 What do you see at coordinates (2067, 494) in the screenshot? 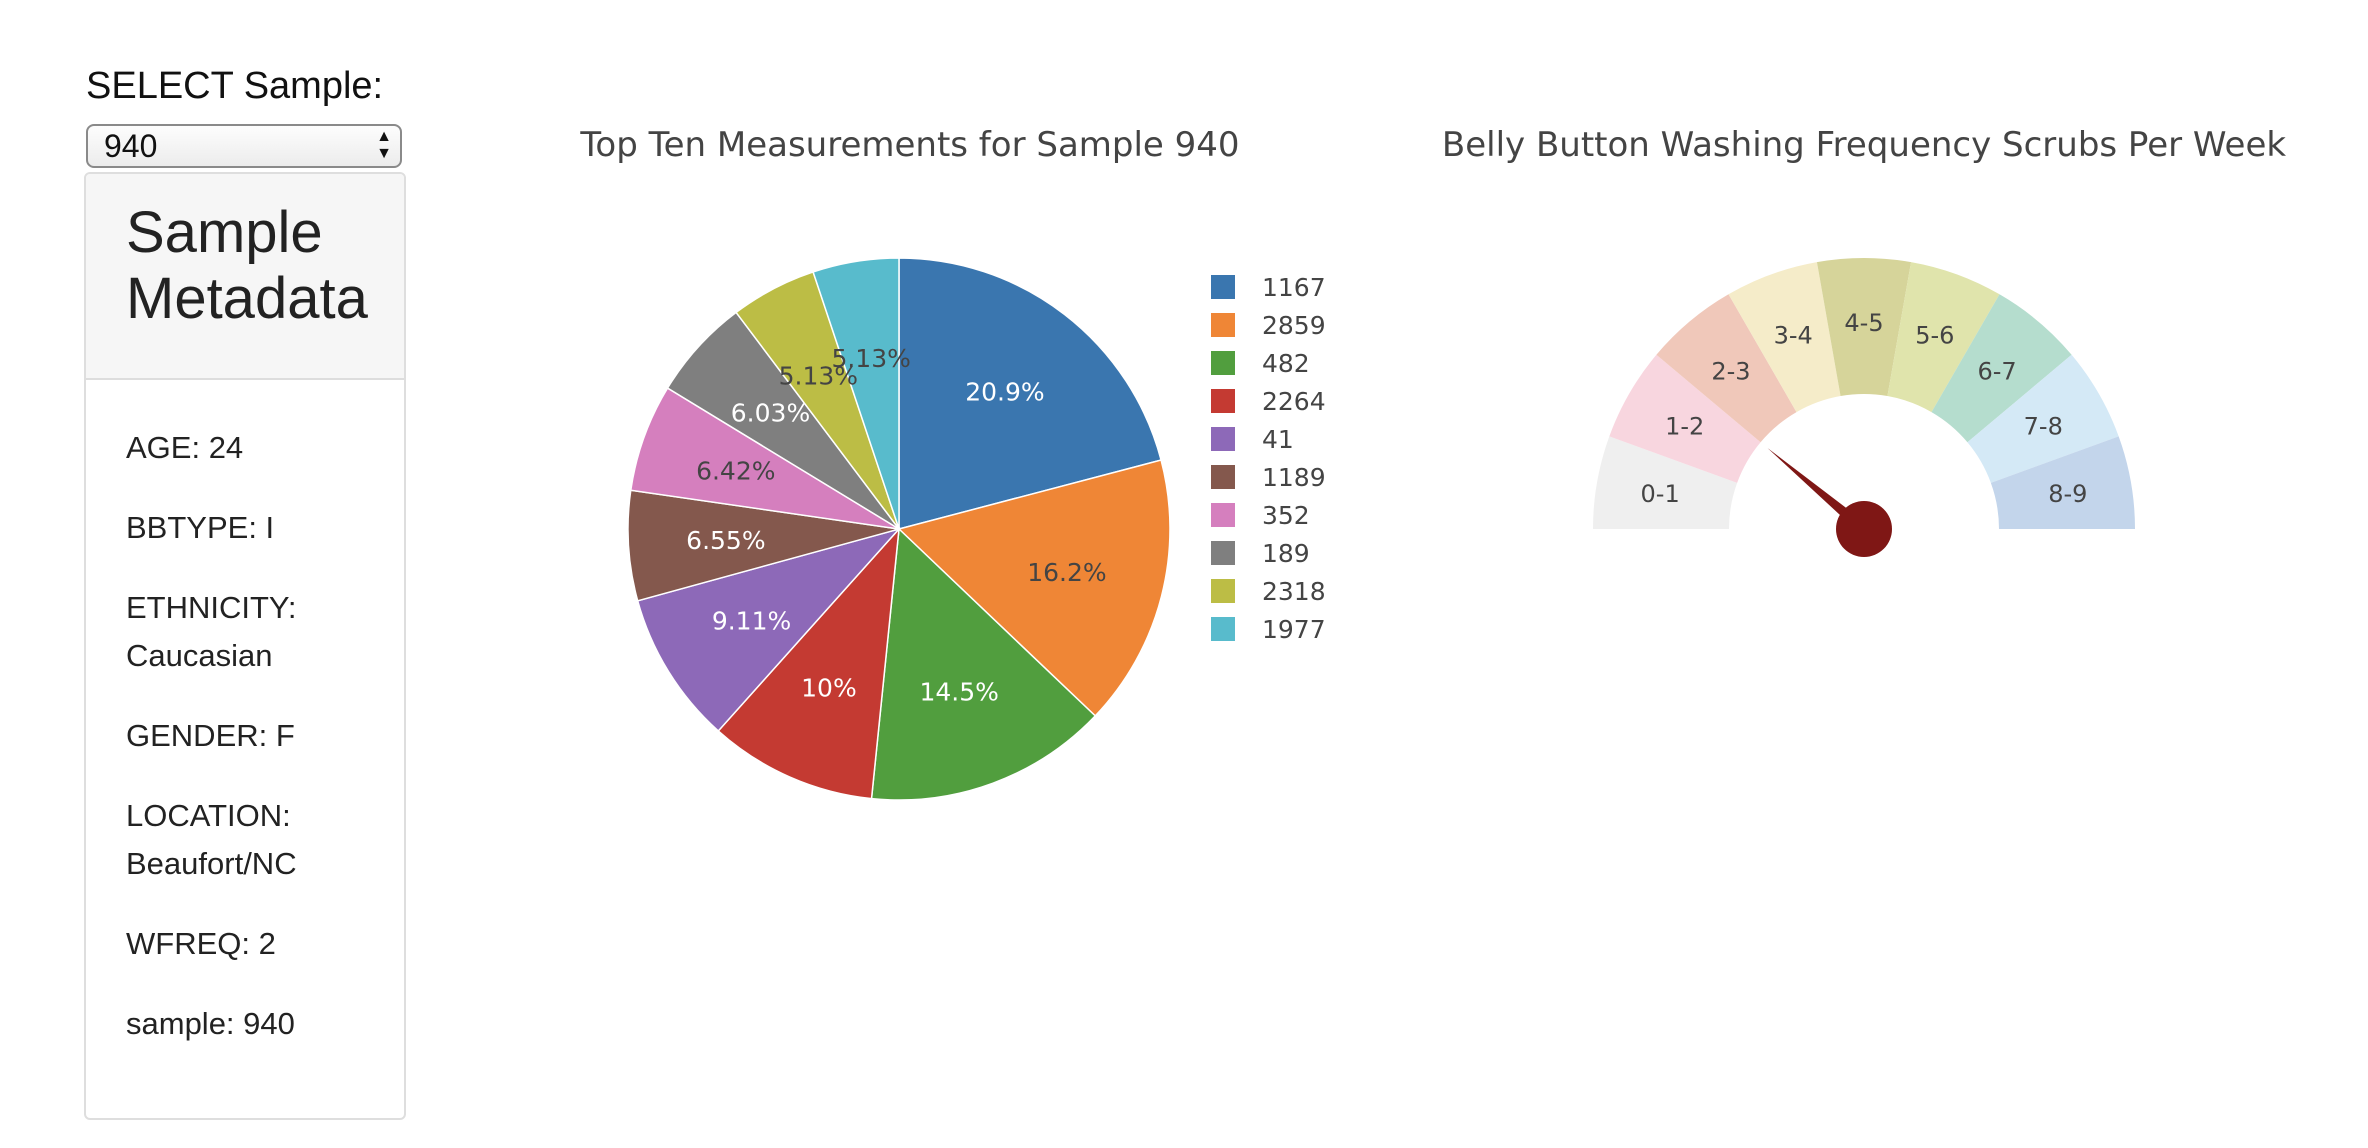
I see `gauge-segment-label: 8-9` at bounding box center [2067, 494].